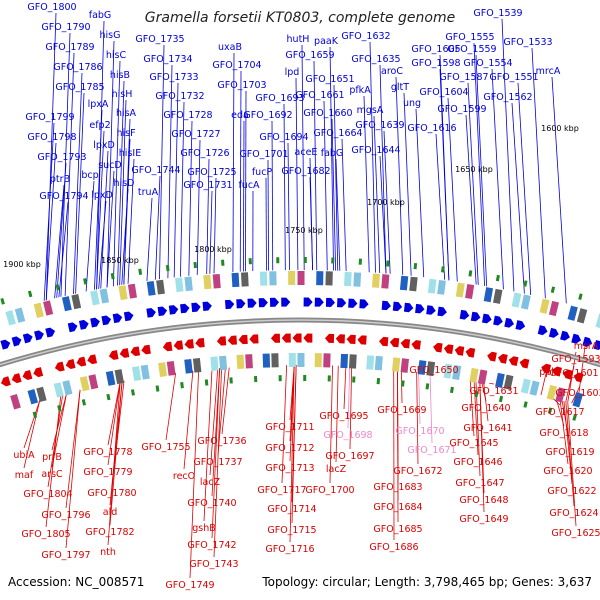 The height and width of the screenshot is (600, 600). What do you see at coordinates (241, 85) in the screenshot?
I see `gene-label: GFO_1703` at bounding box center [241, 85].